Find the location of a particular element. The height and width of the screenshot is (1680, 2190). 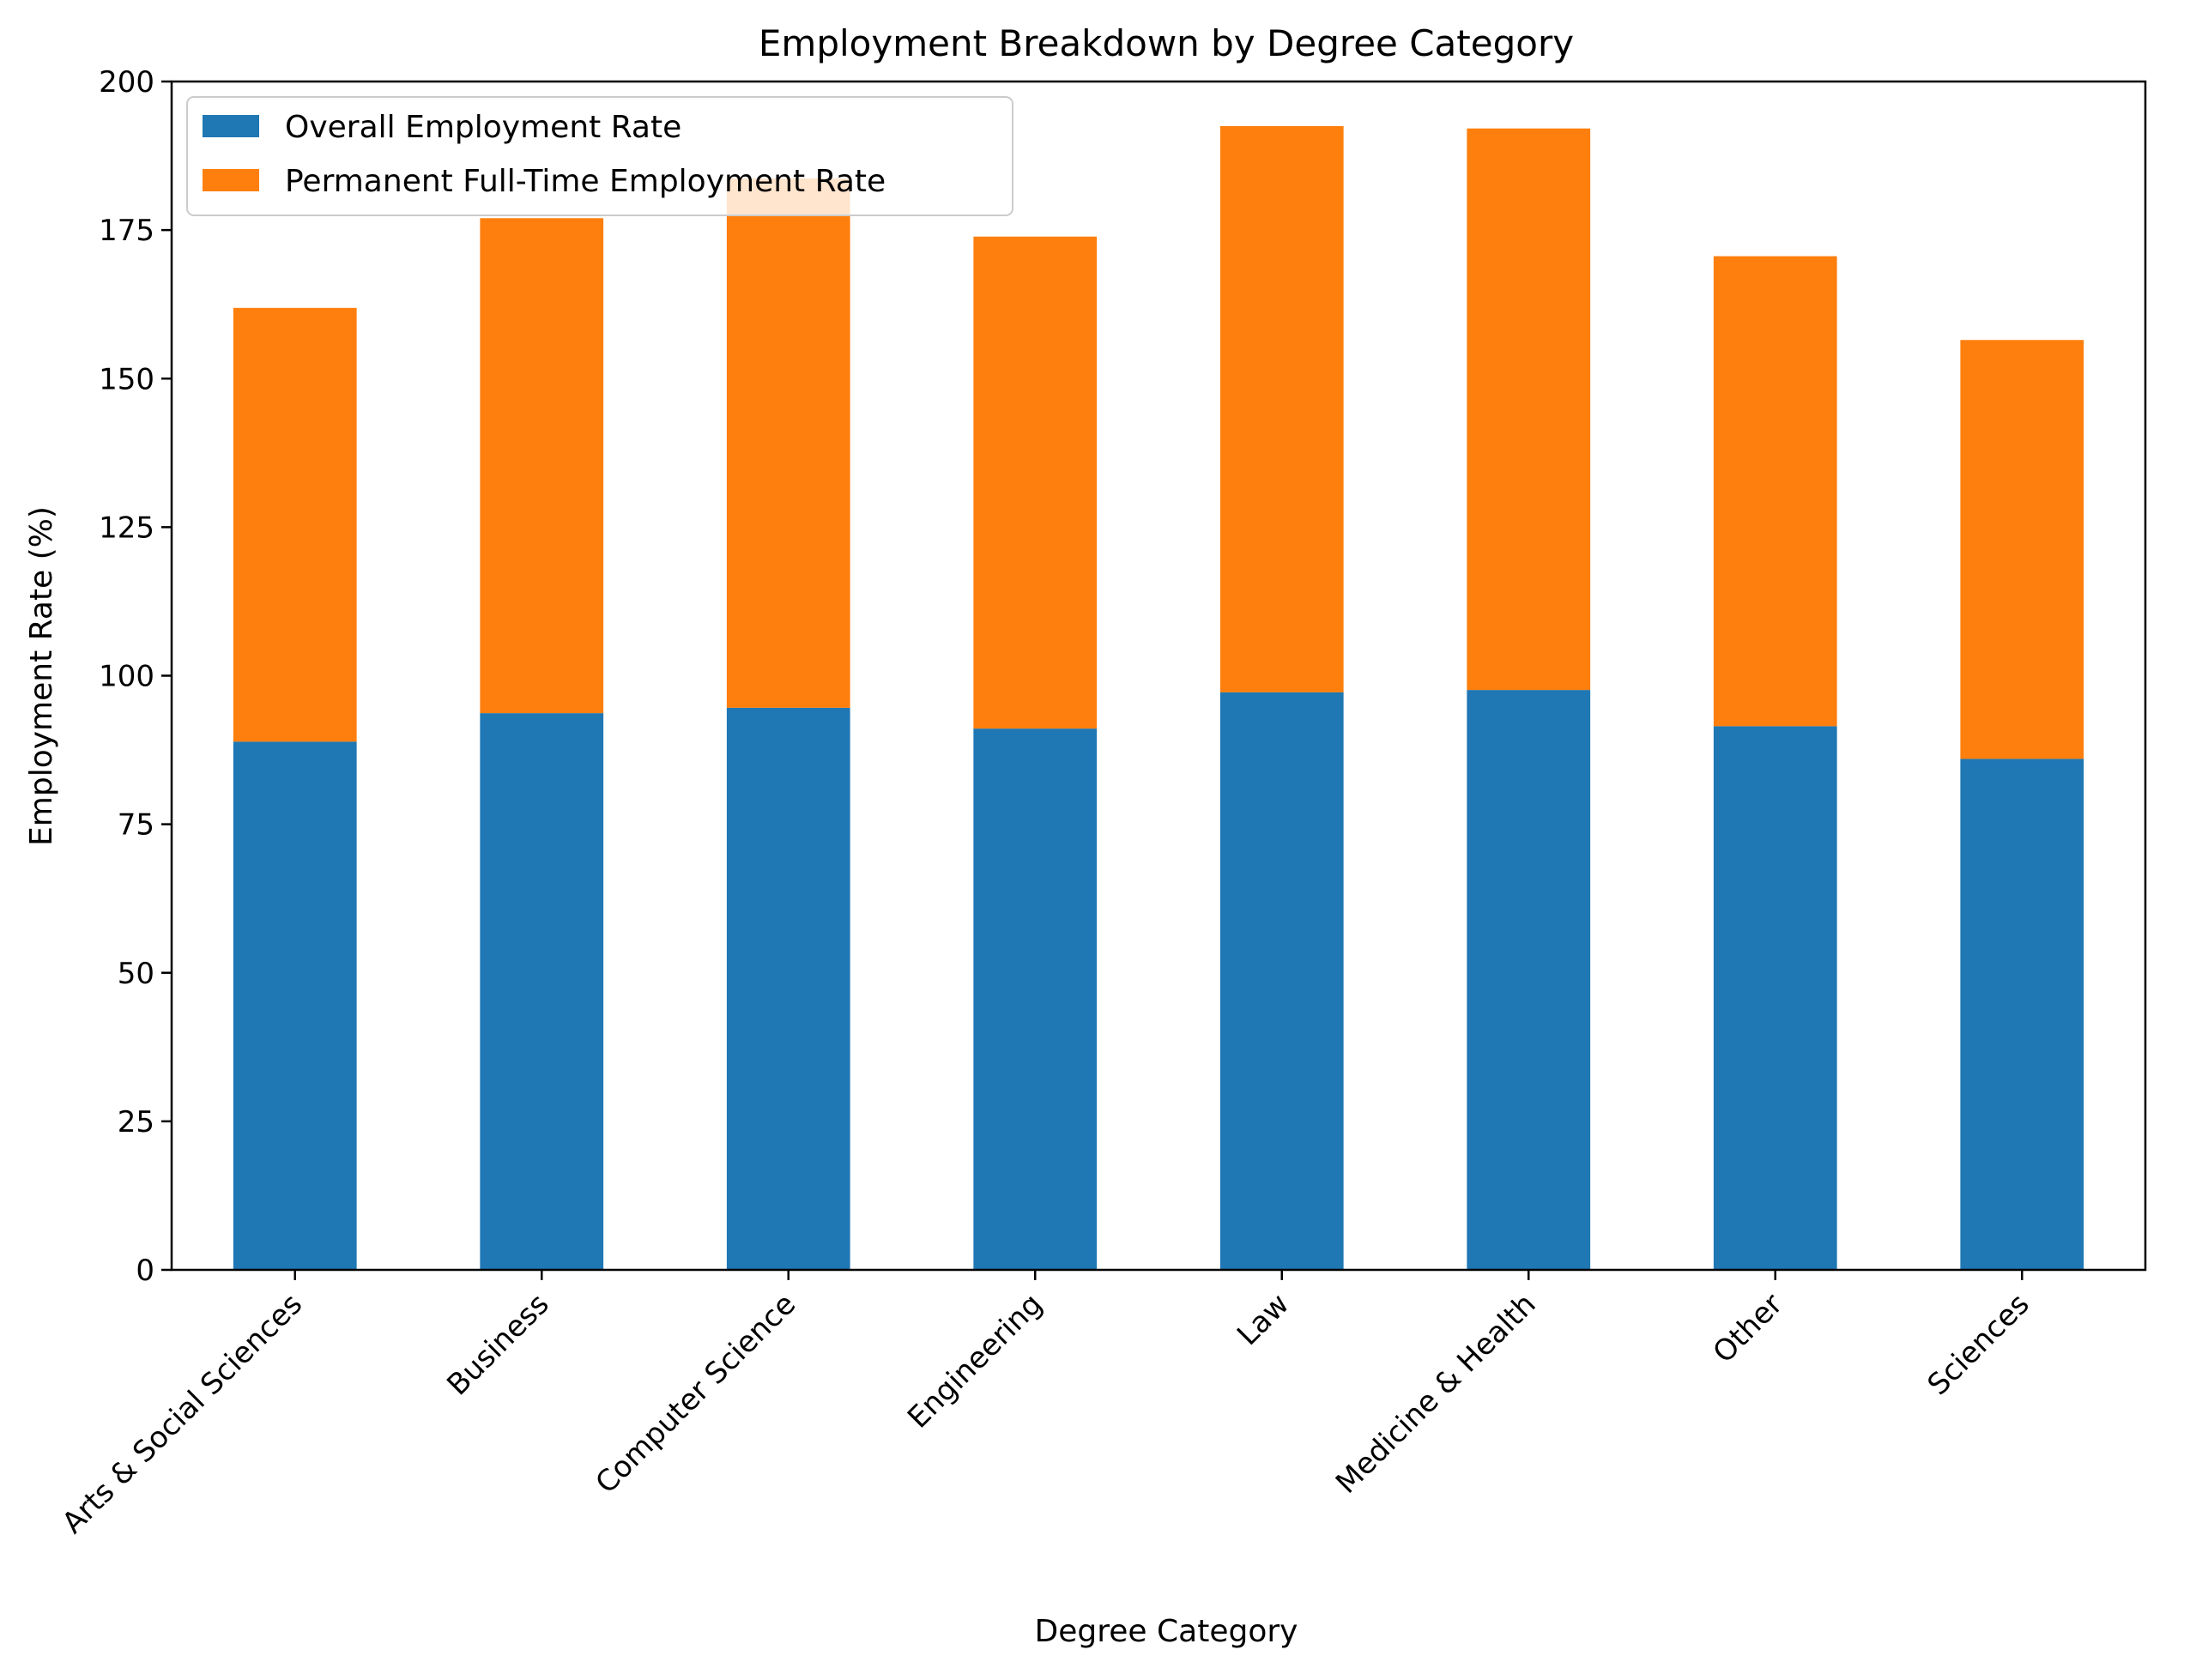

legend-entry-label: Overall Employment Rate is located at coordinates (483, 128).